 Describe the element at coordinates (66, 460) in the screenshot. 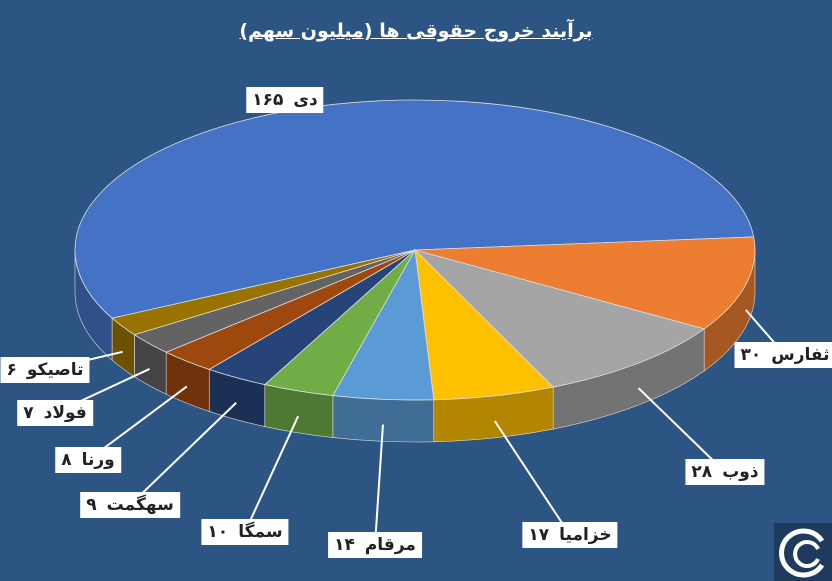

I see `label-value: ۸` at that location.